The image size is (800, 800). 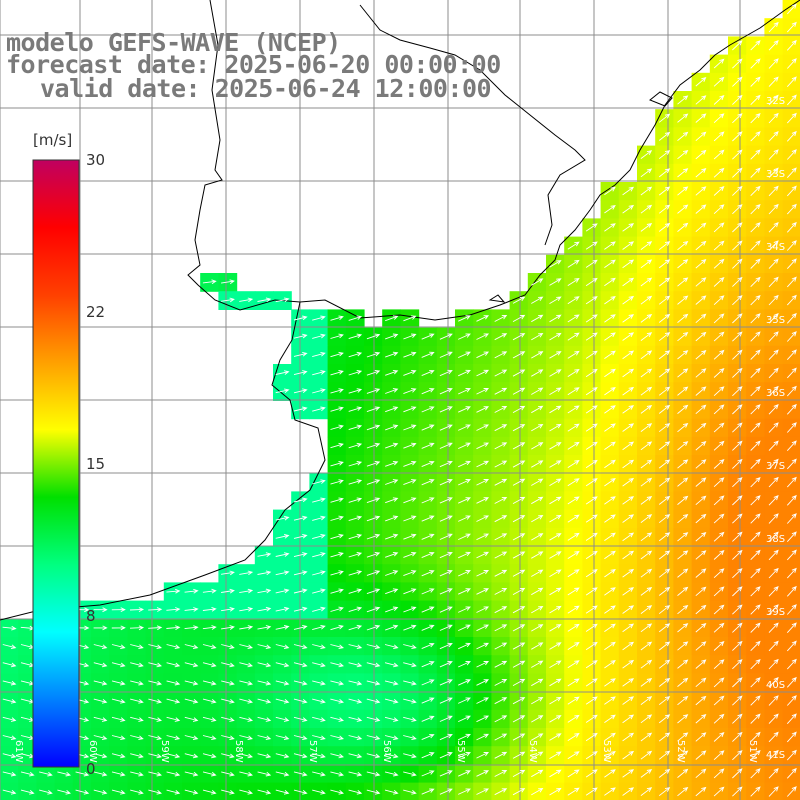 I want to click on latitude-label: 34S, so click(x=775, y=247).